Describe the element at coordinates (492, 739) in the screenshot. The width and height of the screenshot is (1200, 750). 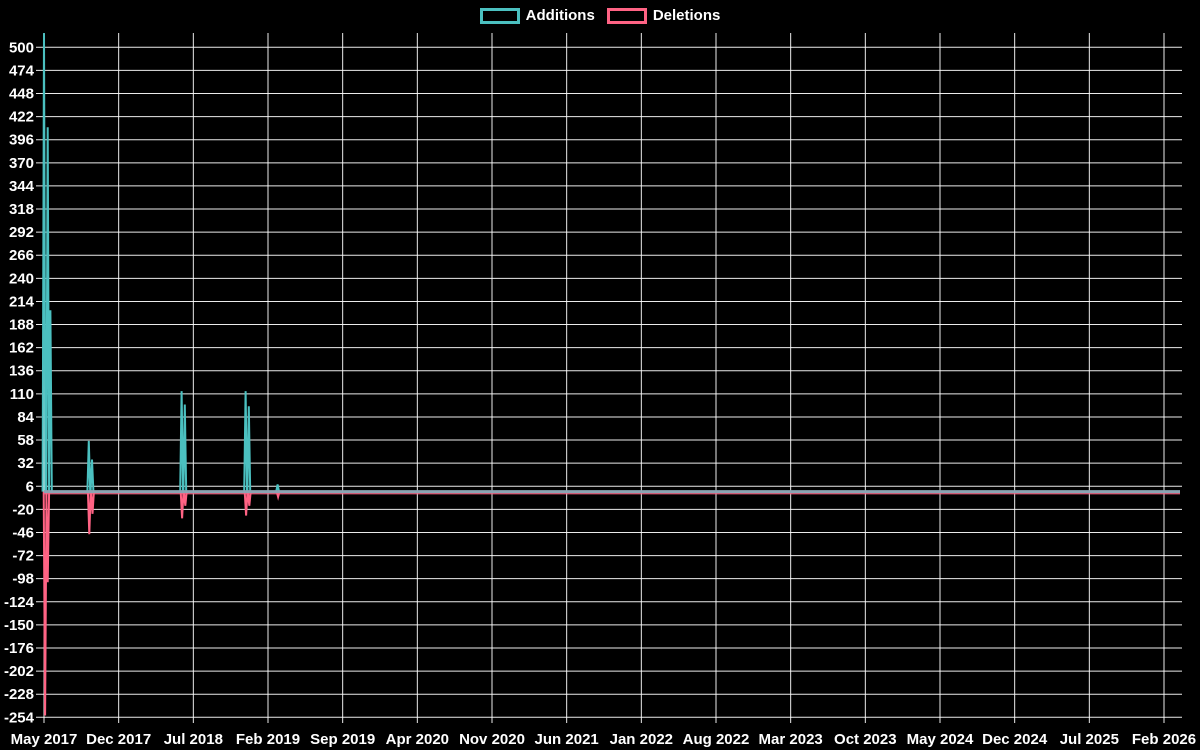
I see `x-axis-tick-label: Nov 2020` at that location.